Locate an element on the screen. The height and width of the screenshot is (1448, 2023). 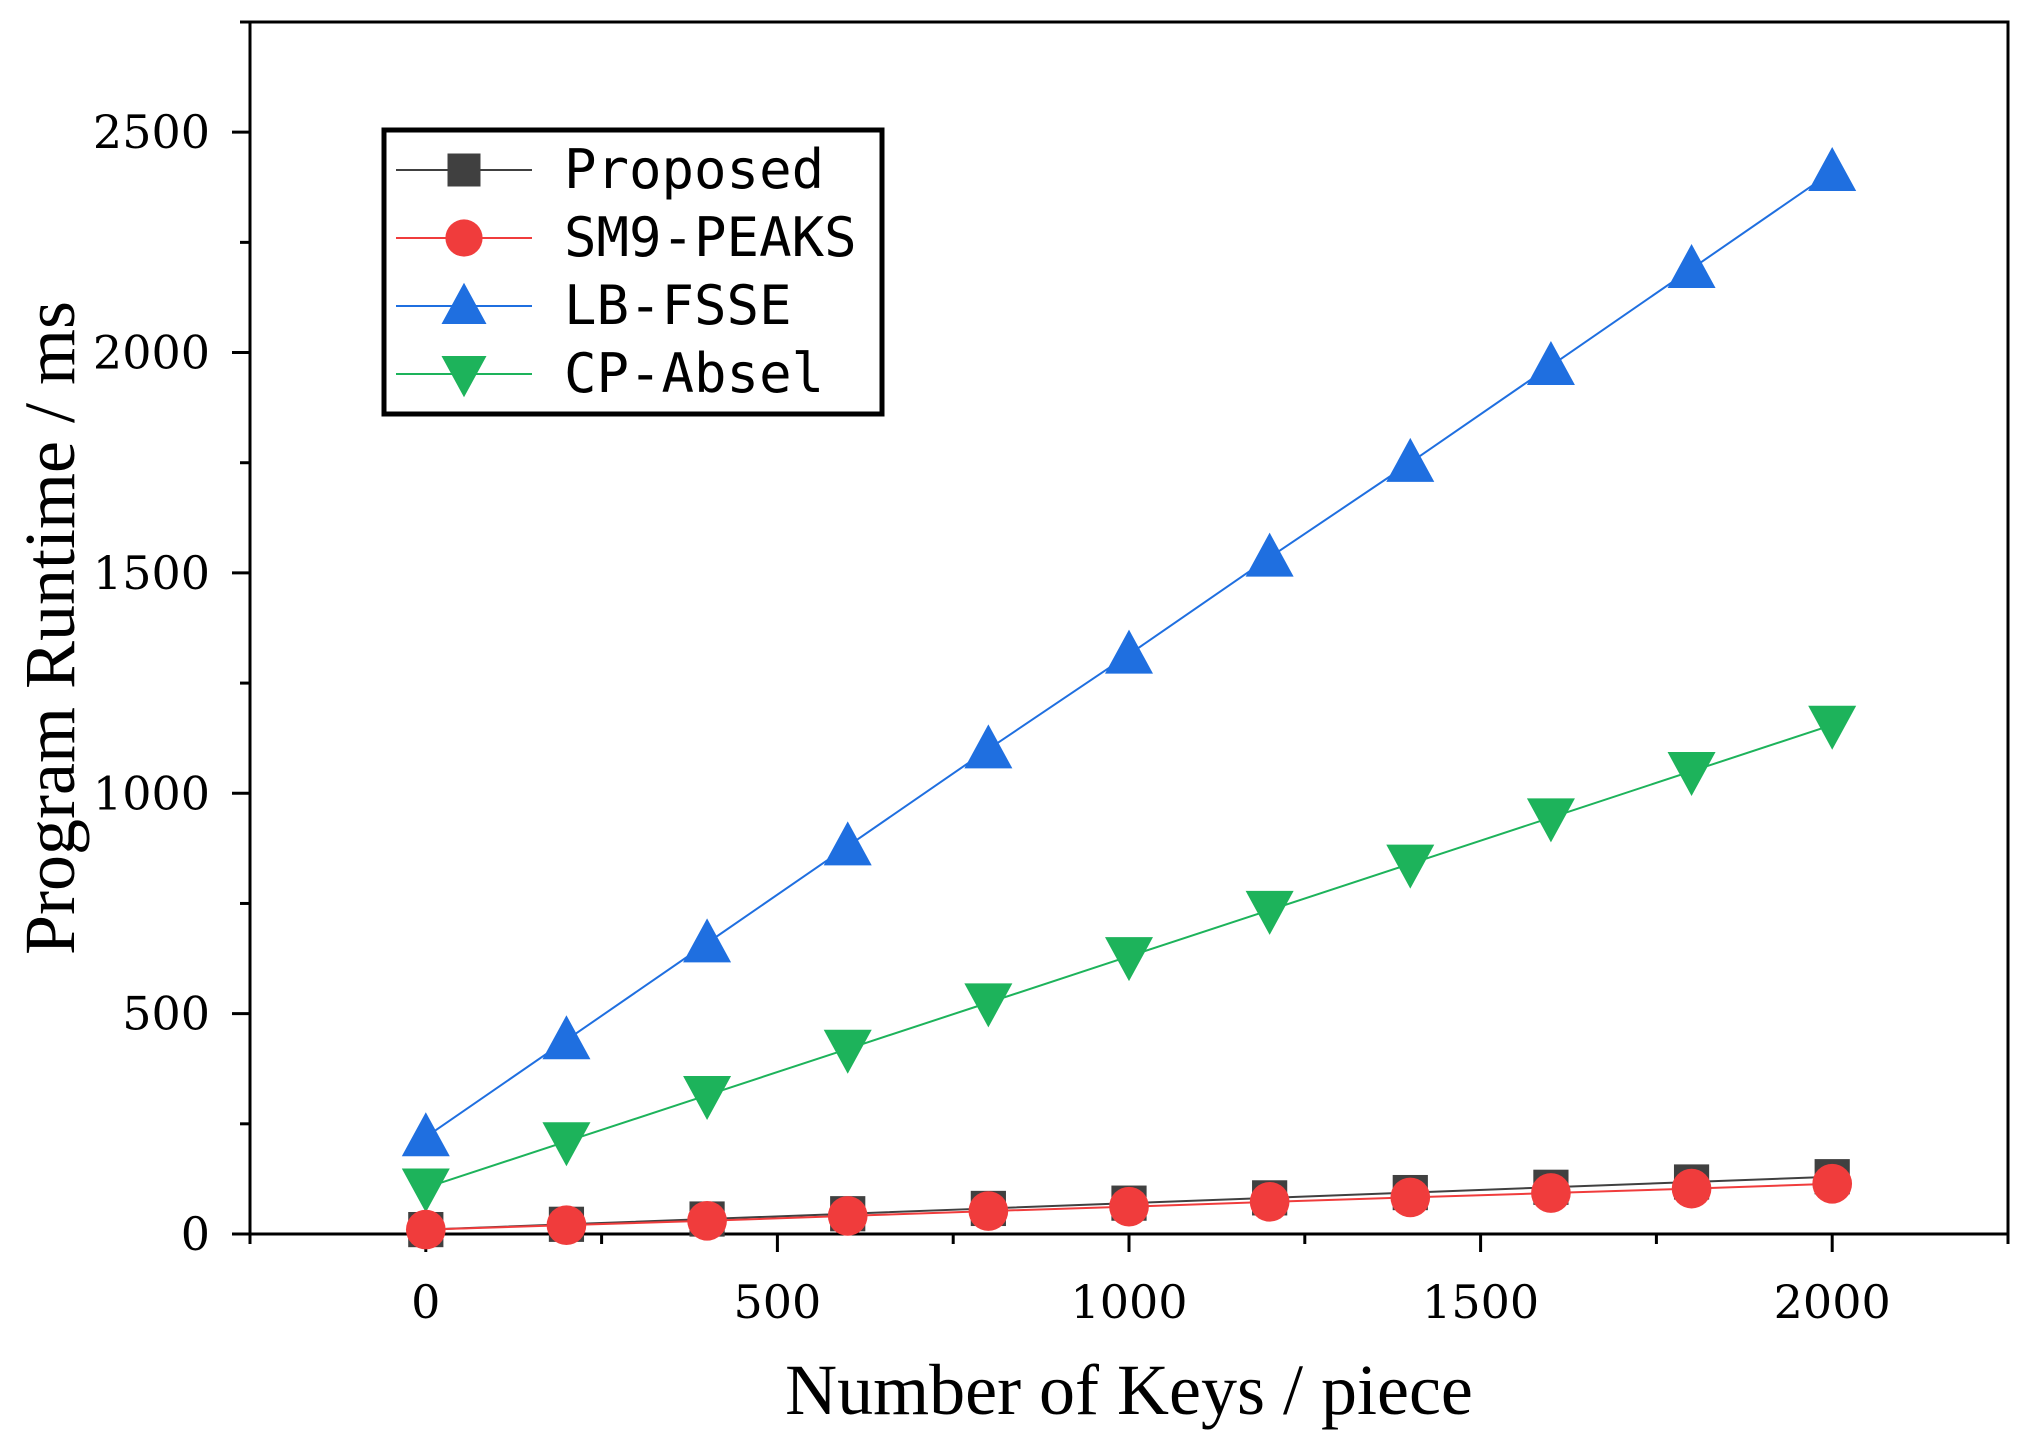
y-tick-label: 1000 is located at coordinates (151, 793).